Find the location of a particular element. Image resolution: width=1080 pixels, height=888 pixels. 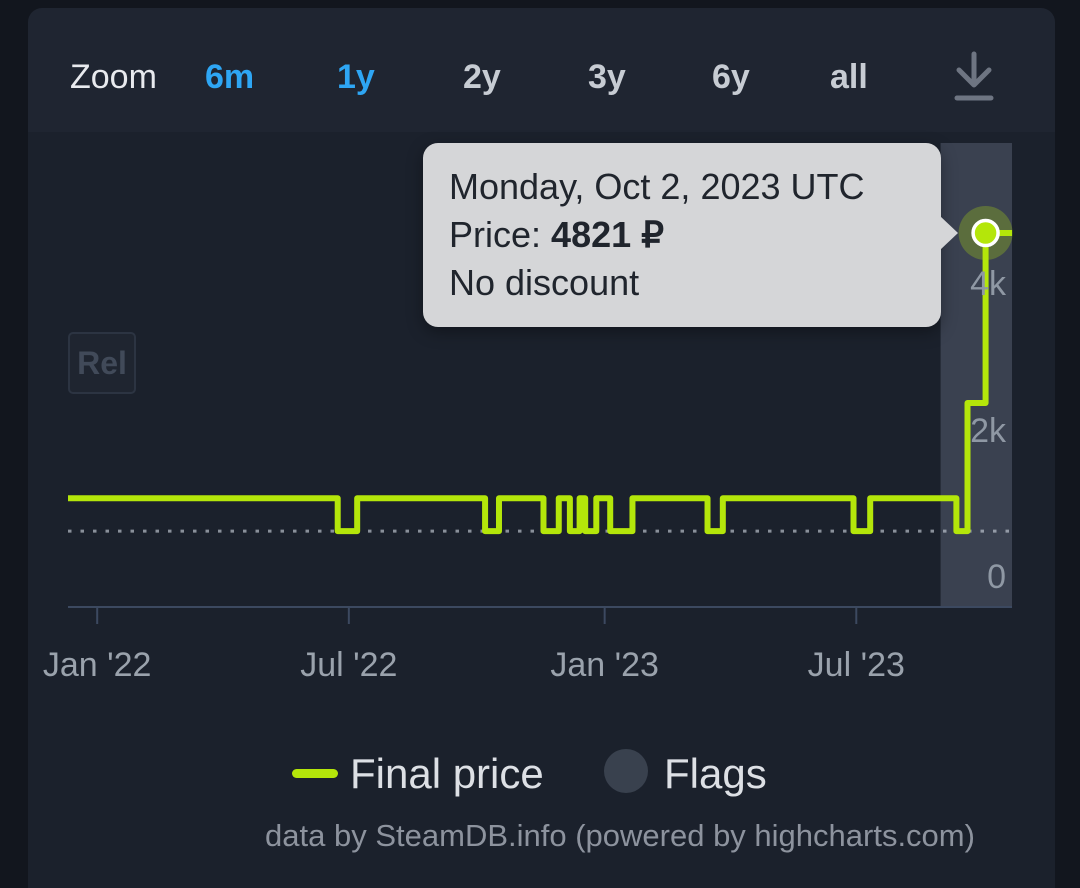

tooltip-discount: No discount is located at coordinates (544, 282).